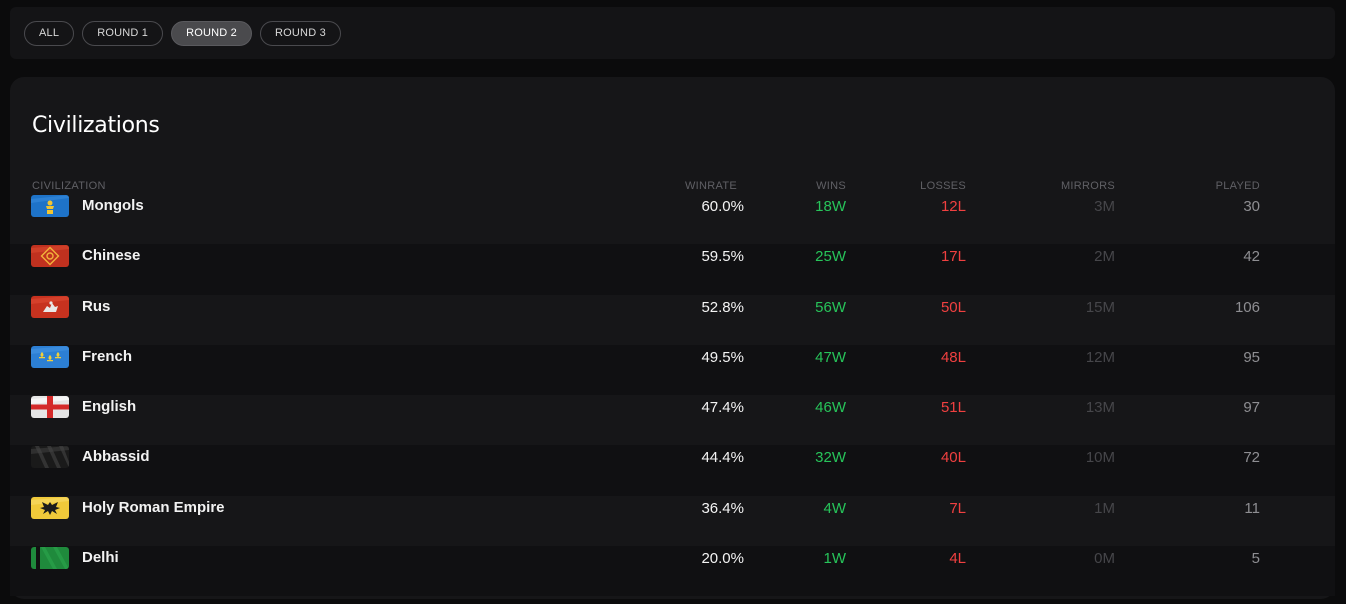 This screenshot has height=604, width=1346. I want to click on losses-value: 50L, so click(953, 307).